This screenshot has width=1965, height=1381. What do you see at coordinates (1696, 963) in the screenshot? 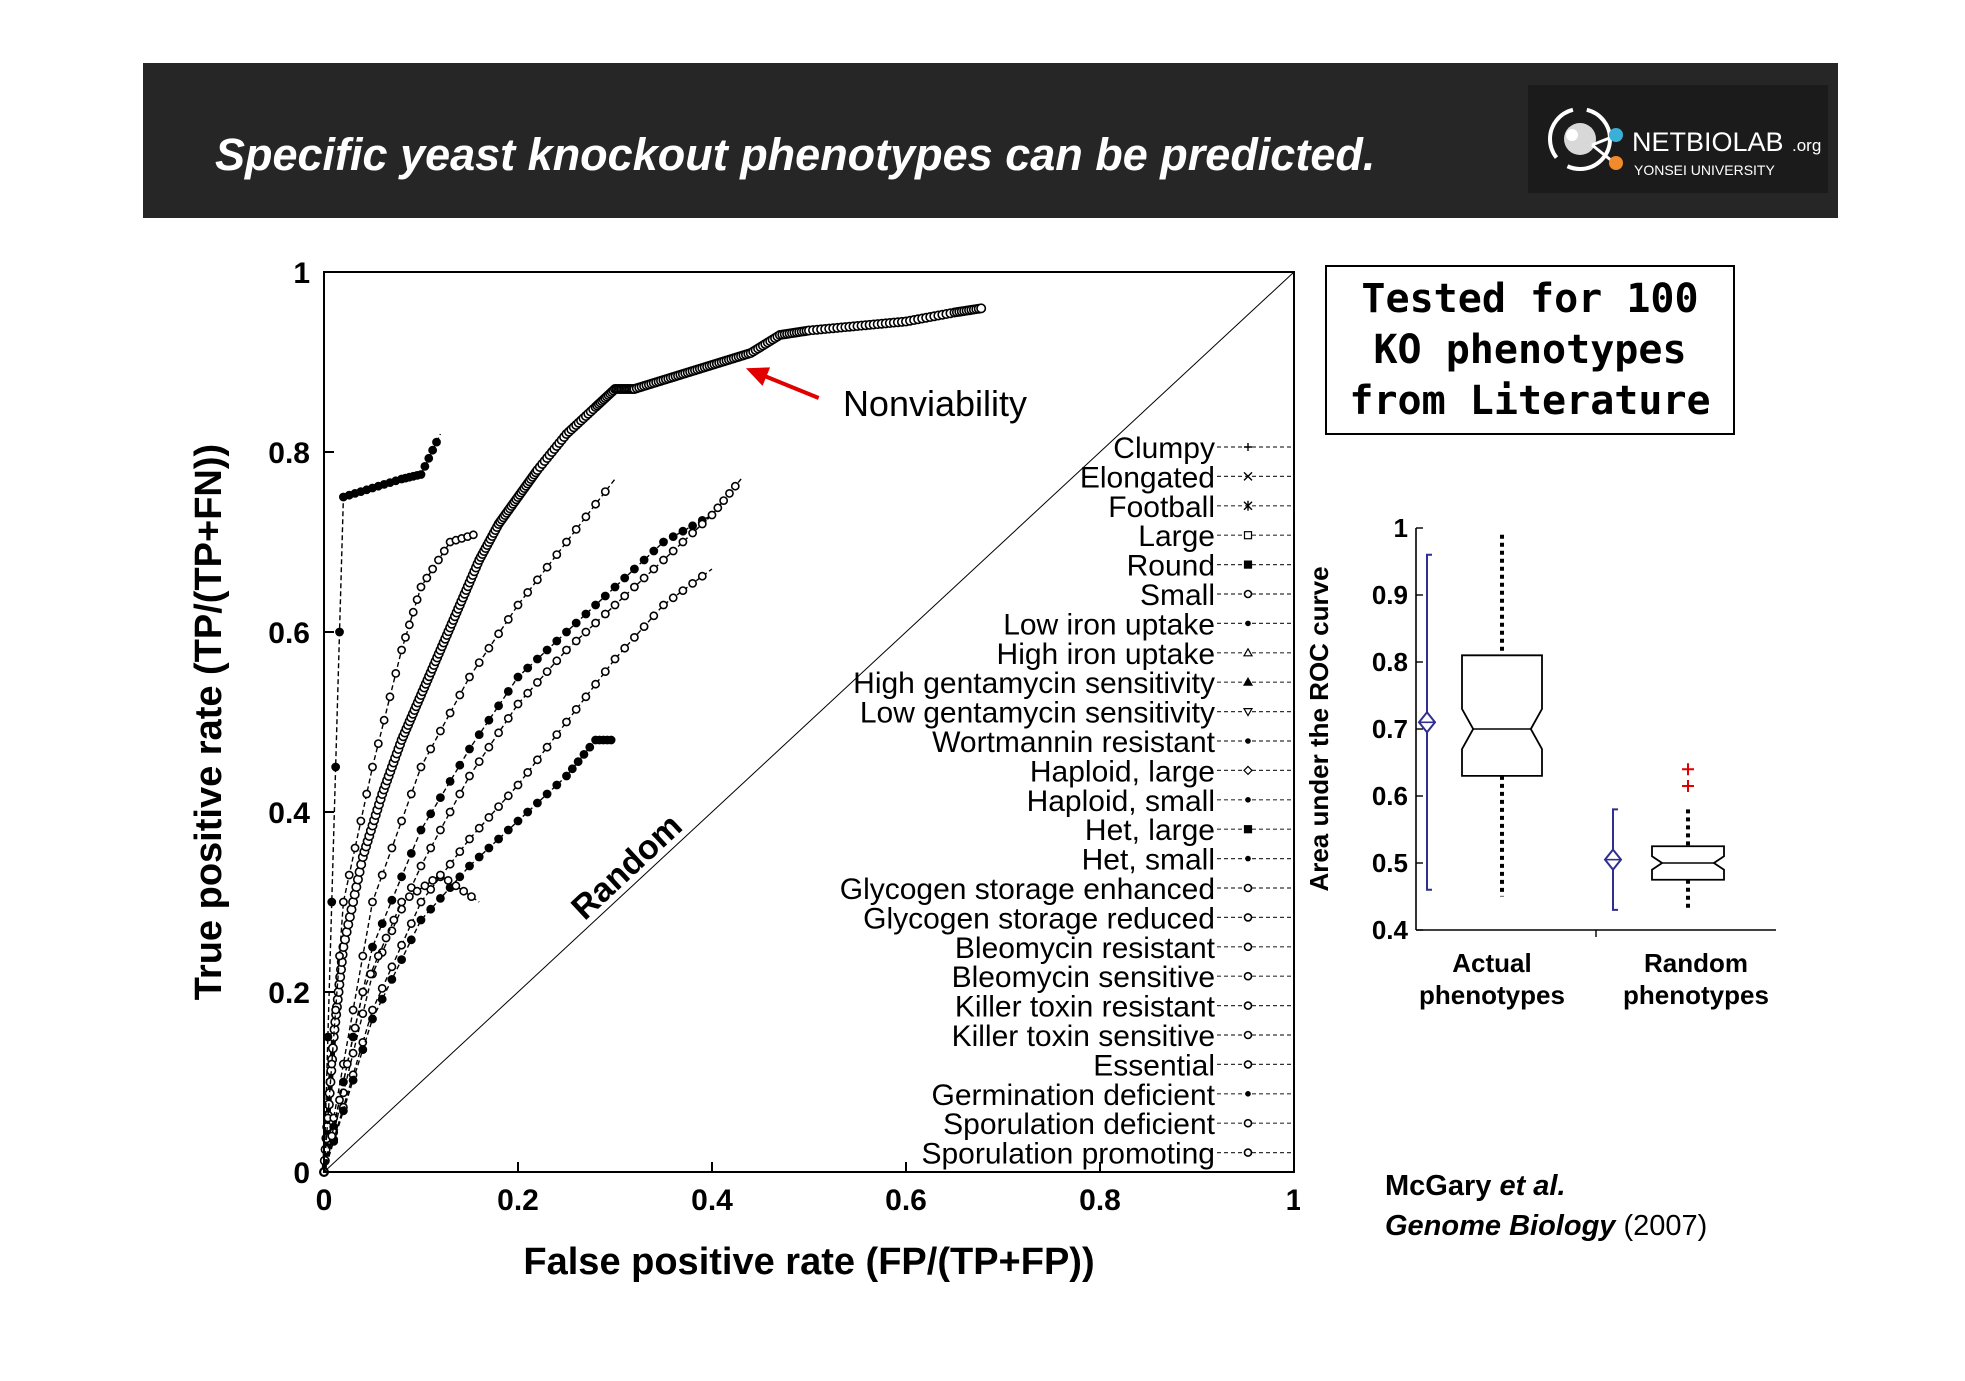
I see `box-category-label: Random` at bounding box center [1696, 963].